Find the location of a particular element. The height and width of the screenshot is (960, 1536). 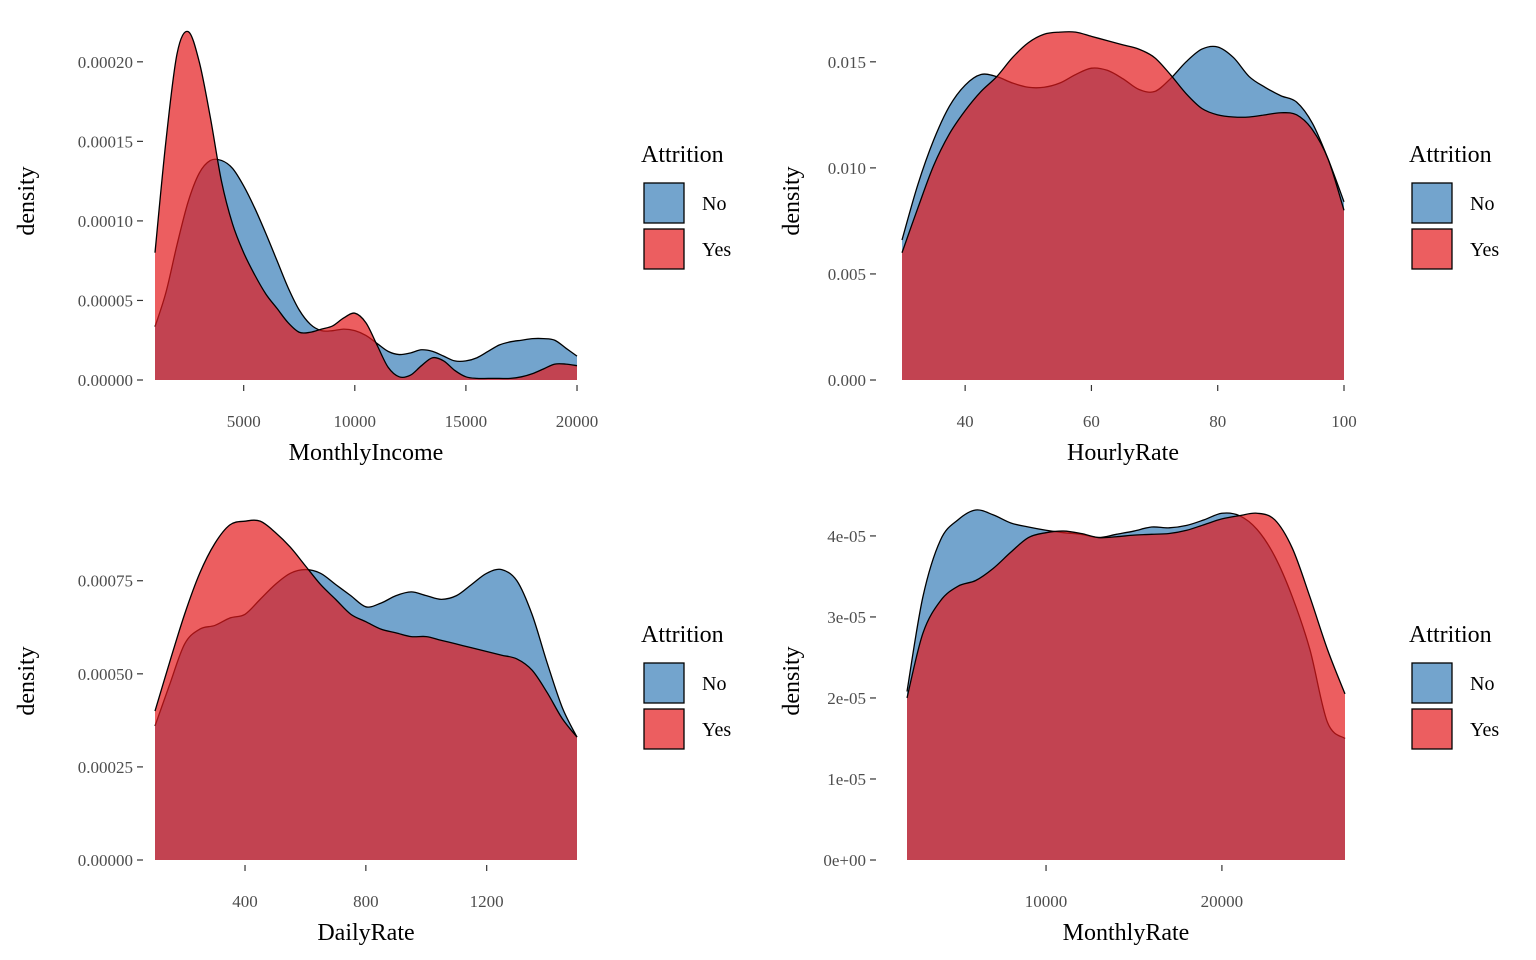

y-tick-label: 0.00020 is located at coordinates (105, 62).